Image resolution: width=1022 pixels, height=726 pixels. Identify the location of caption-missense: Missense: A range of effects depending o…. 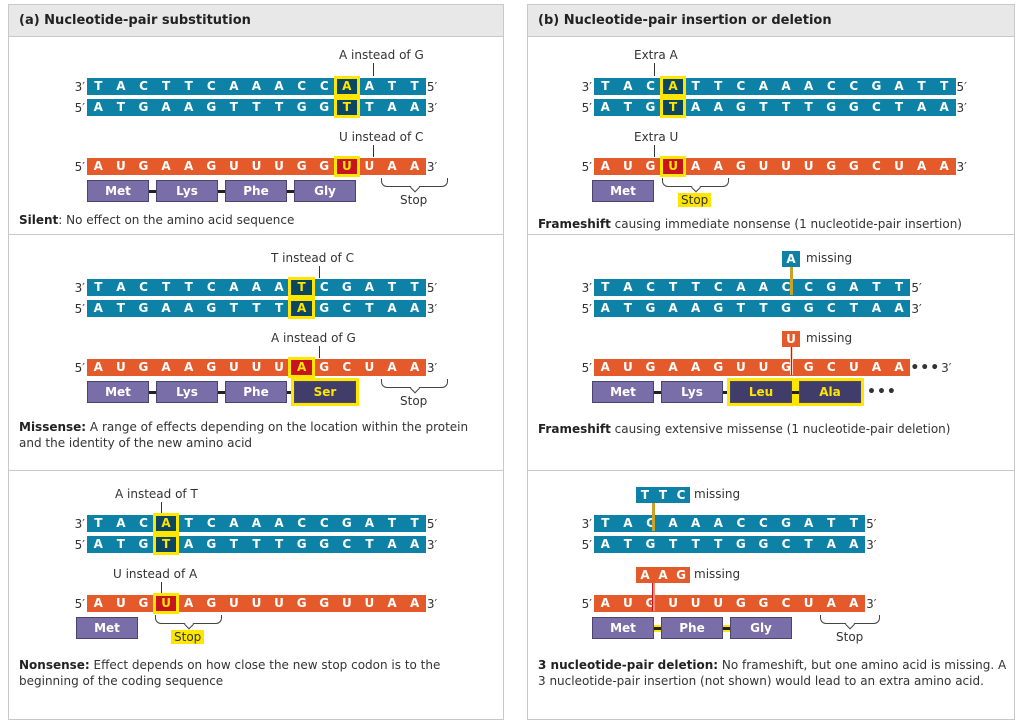
(244, 435).